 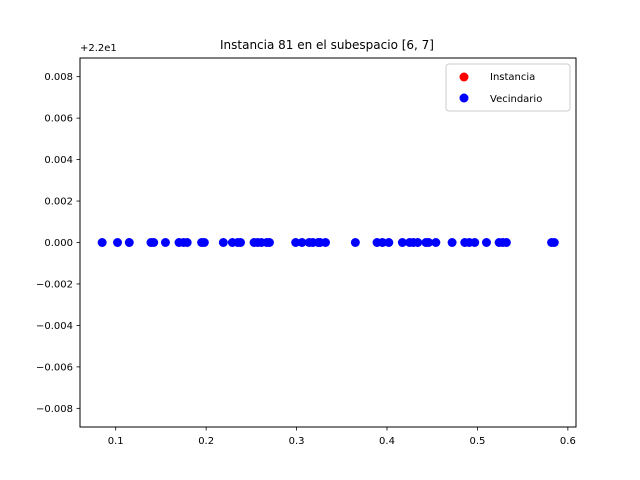 What do you see at coordinates (477, 441) in the screenshot?
I see `x-tick-label: 0.5` at bounding box center [477, 441].